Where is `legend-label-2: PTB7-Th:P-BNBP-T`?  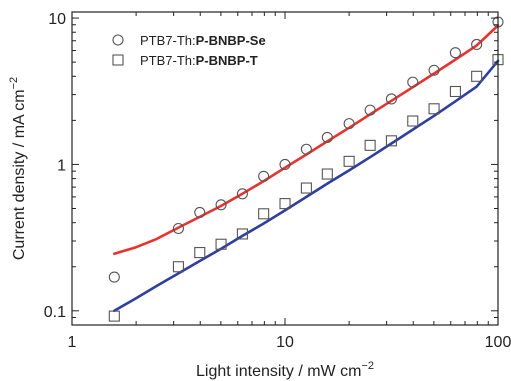
legend-label-2: PTB7-Th:P-BNBP-T is located at coordinates (199, 60).